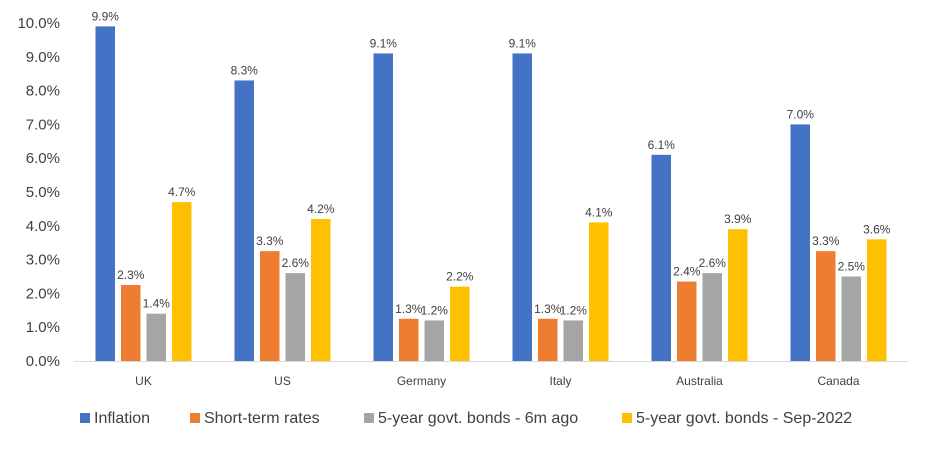  Describe the element at coordinates (106, 16) in the screenshot. I see `data-label: 9.9%` at that location.